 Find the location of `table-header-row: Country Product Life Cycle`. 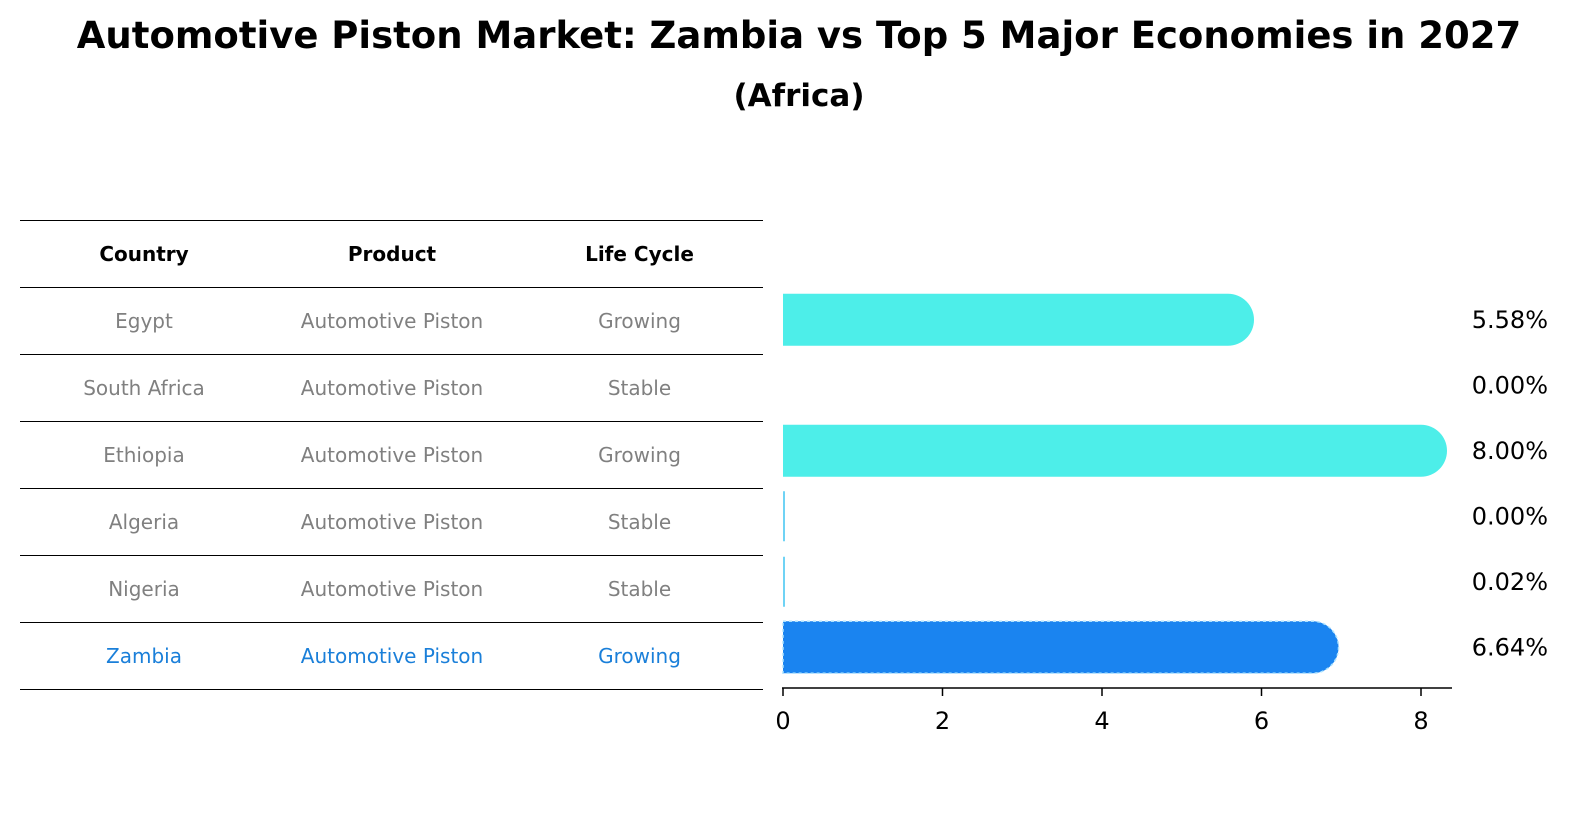

table-header-row: Country Product Life Cycle is located at coordinates (391, 253).